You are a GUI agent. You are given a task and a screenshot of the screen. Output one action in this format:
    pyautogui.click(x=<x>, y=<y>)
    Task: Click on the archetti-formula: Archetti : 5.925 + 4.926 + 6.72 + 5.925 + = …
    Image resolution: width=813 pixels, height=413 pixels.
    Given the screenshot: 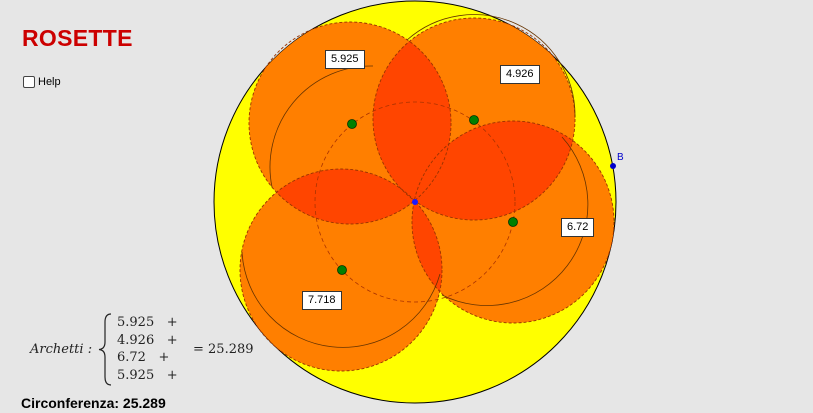 What is the action you would take?
    pyautogui.click(x=150, y=349)
    